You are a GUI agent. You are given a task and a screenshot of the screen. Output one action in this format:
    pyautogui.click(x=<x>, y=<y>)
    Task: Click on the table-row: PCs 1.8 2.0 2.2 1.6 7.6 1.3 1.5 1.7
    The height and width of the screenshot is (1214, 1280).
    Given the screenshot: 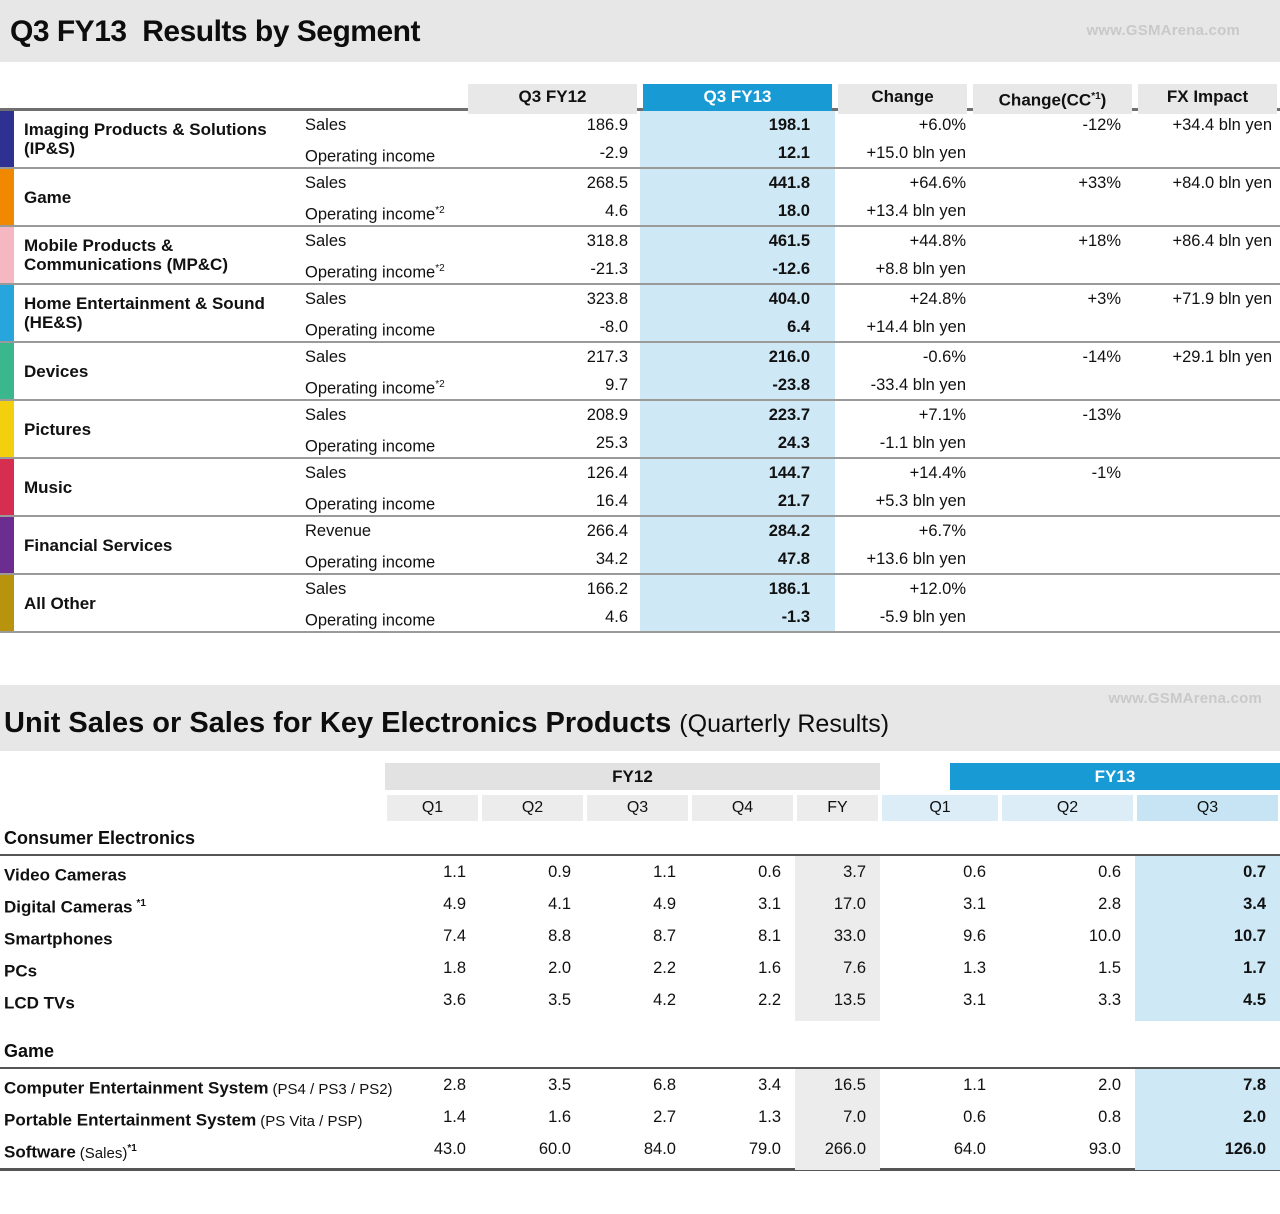 What is the action you would take?
    pyautogui.click(x=640, y=970)
    